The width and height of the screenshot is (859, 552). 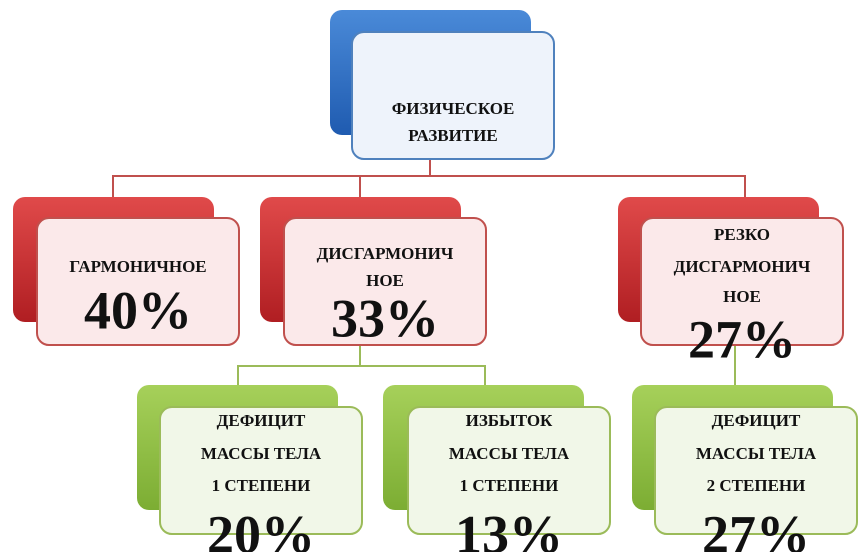 I want to click on node: РЕЗКО ДИСГАРМОНИЧ НОЕ 27%, so click(x=731, y=283).